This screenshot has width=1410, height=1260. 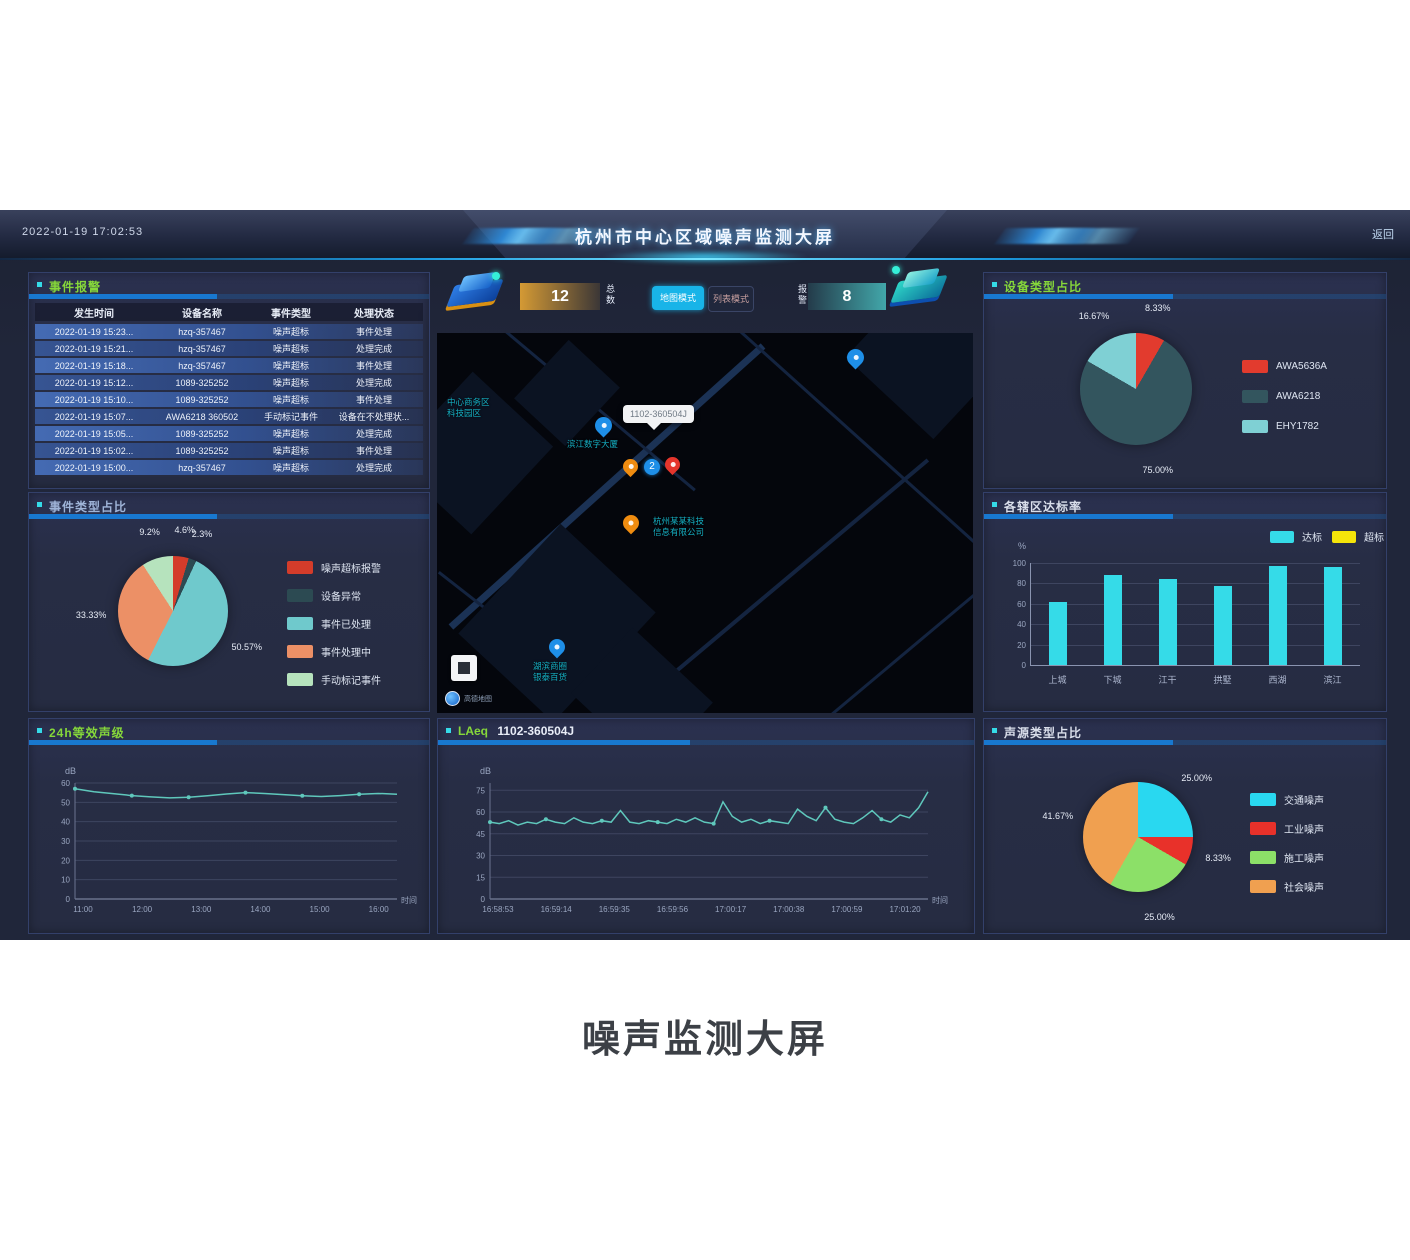 I want to click on source-type-pie, so click(x=1138, y=837).